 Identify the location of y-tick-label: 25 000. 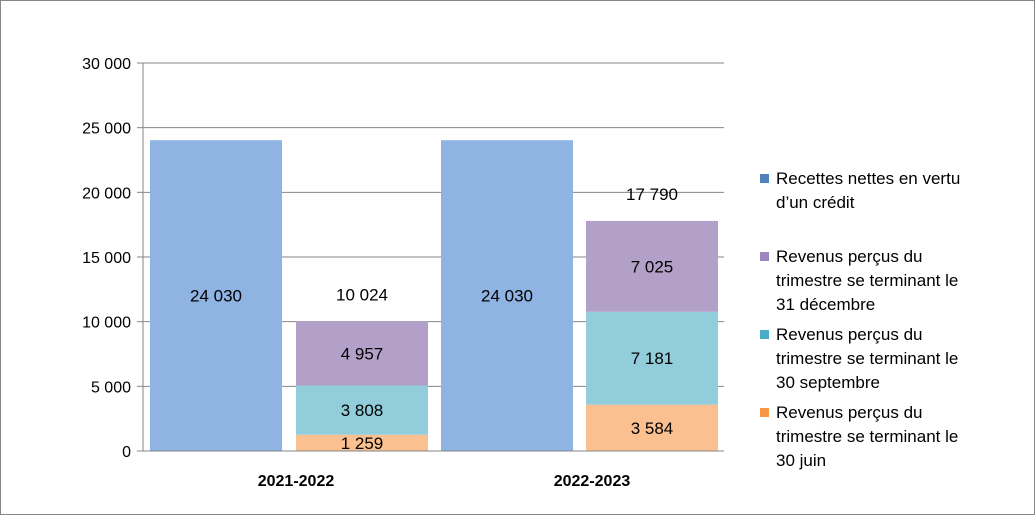
(106, 129).